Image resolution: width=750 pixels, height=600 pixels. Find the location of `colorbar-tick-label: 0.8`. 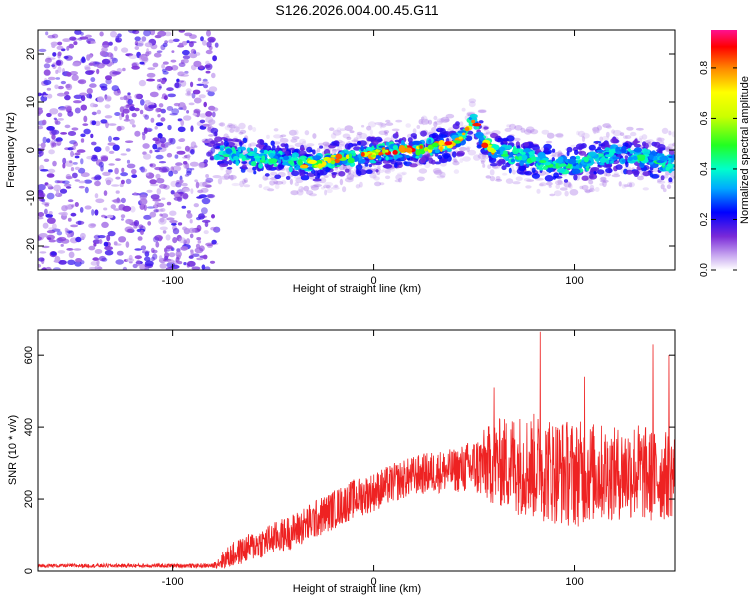

colorbar-tick-label: 0.8 is located at coordinates (704, 68).